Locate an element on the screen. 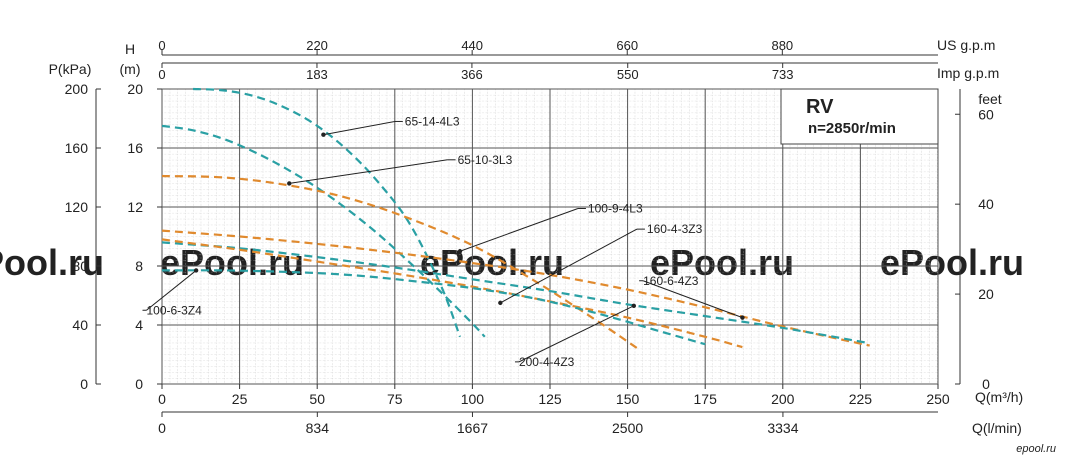 This screenshot has height=459, width=1065. x-tick-label: 225 is located at coordinates (861, 399).